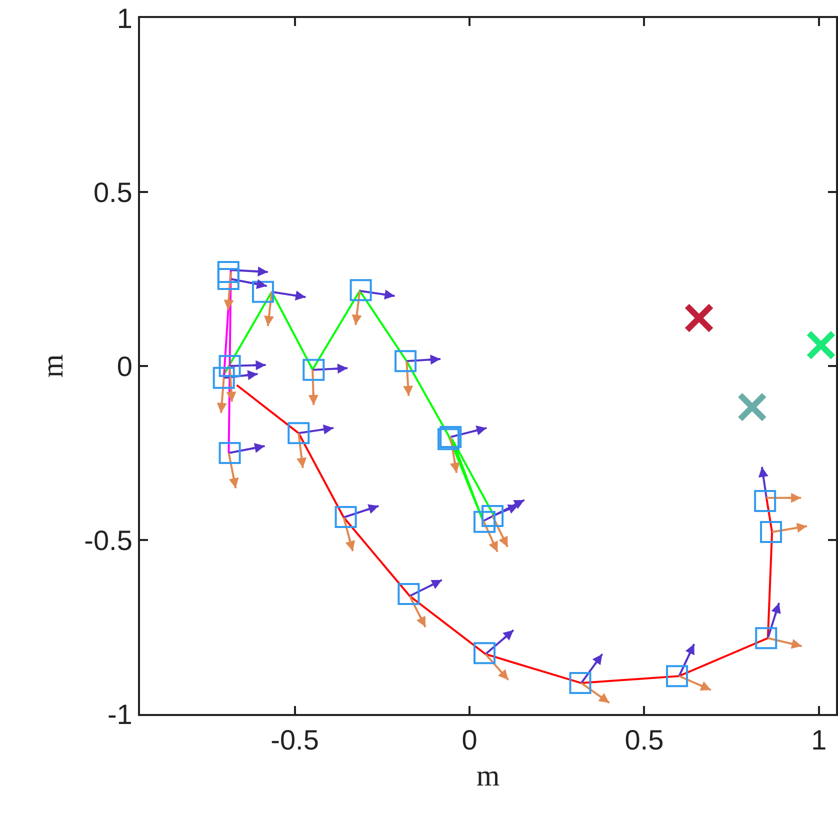 The image size is (838, 823). I want to click on x-axis-title: m, so click(488, 776).